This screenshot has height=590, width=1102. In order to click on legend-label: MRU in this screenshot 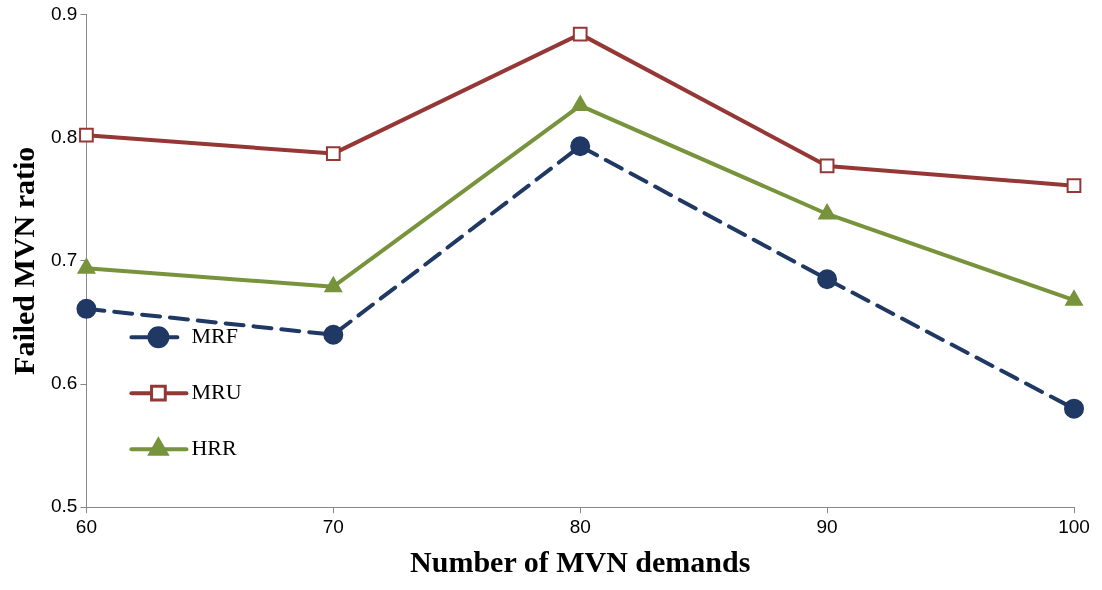, I will do `click(216, 391)`.